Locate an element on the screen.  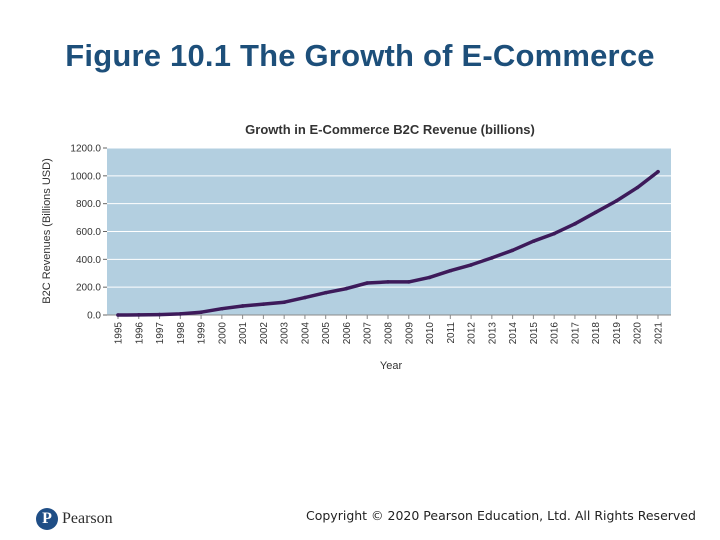
x-tick-label: 2020 is located at coordinates (638, 333).